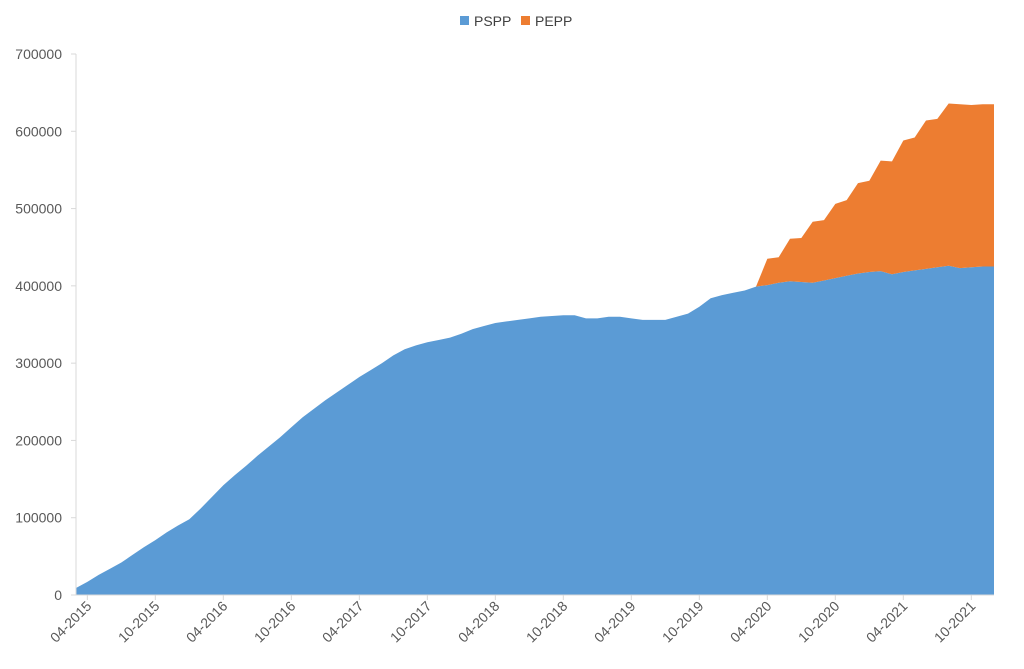  What do you see at coordinates (38, 286) in the screenshot?
I see `y-tick-label: 400000` at bounding box center [38, 286].